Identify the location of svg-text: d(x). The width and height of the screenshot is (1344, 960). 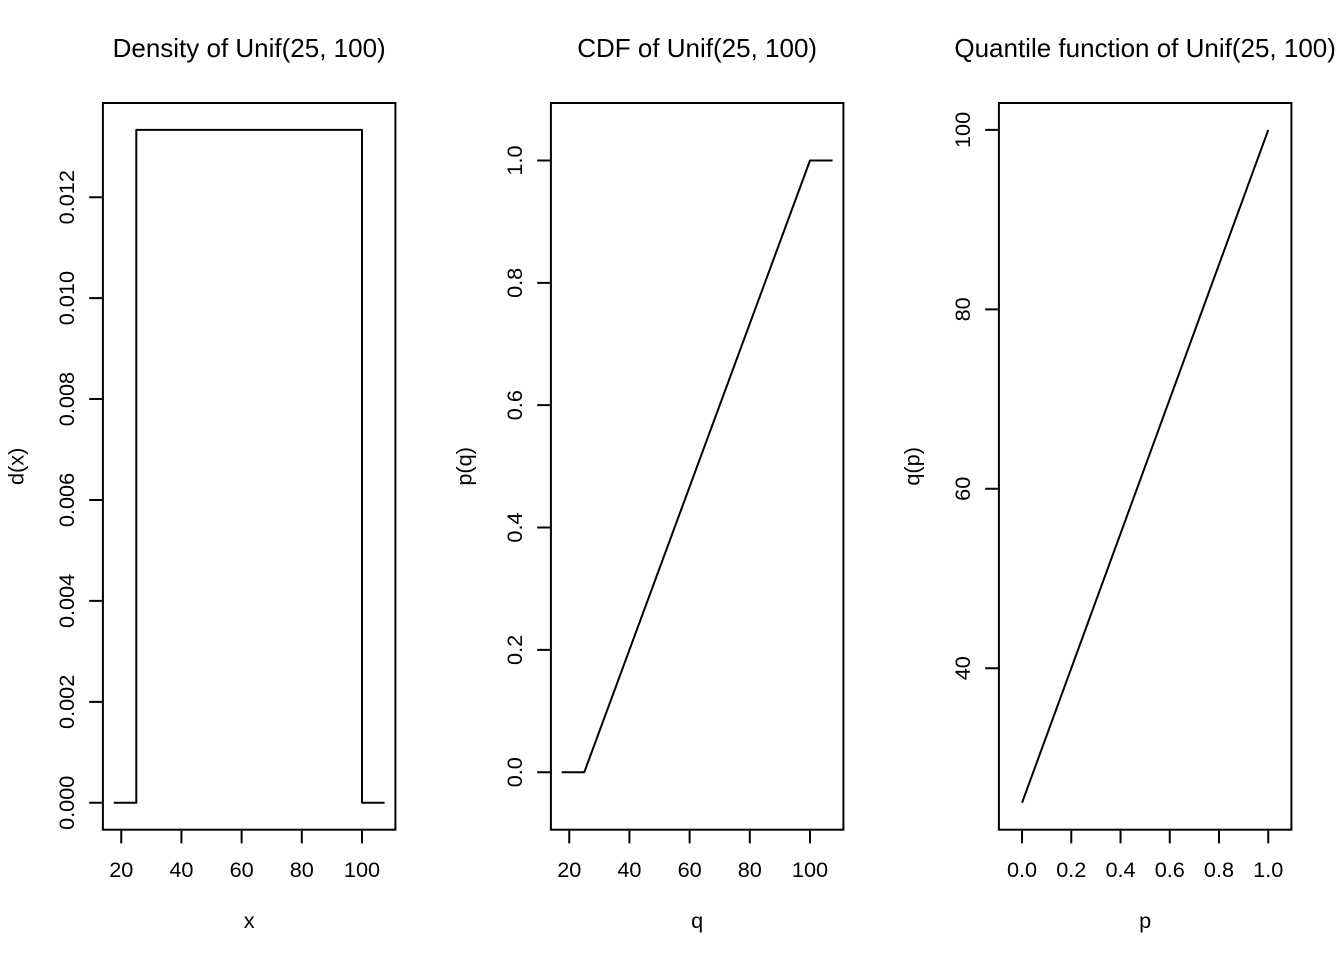
(16, 466).